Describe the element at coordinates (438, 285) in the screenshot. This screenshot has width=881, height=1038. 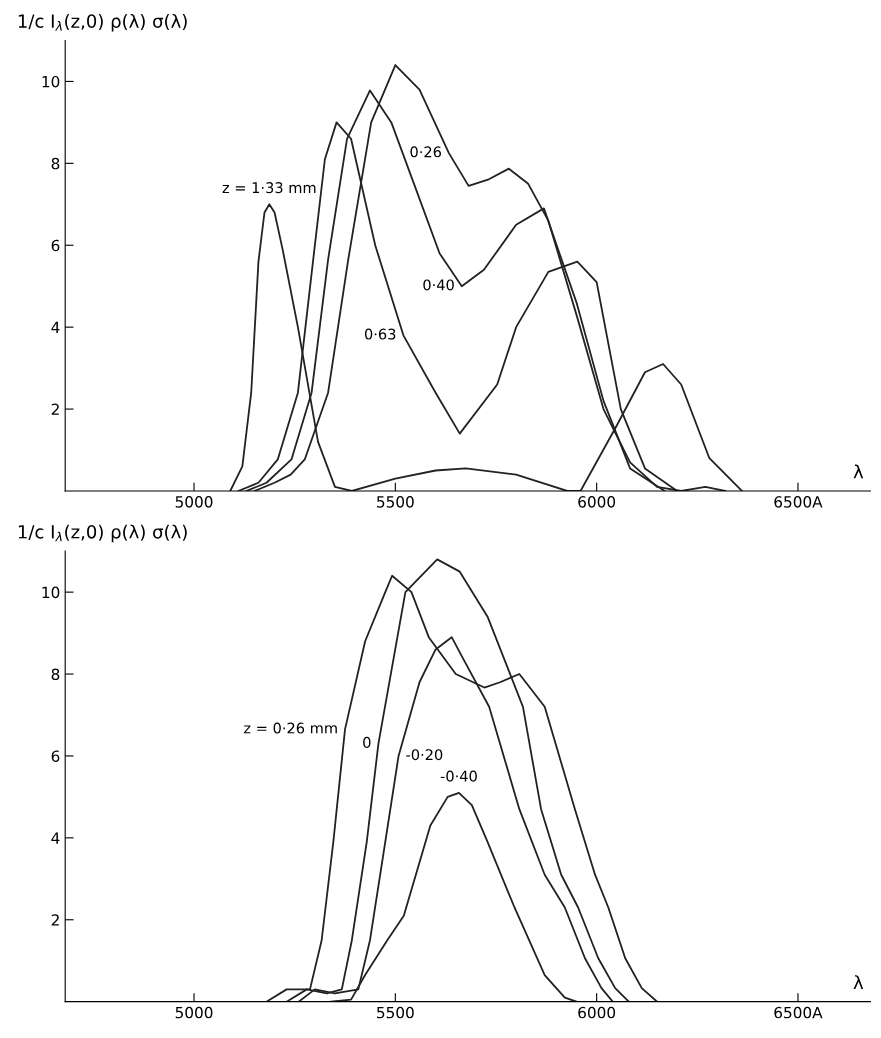
I see `annotation: 0·40` at that location.